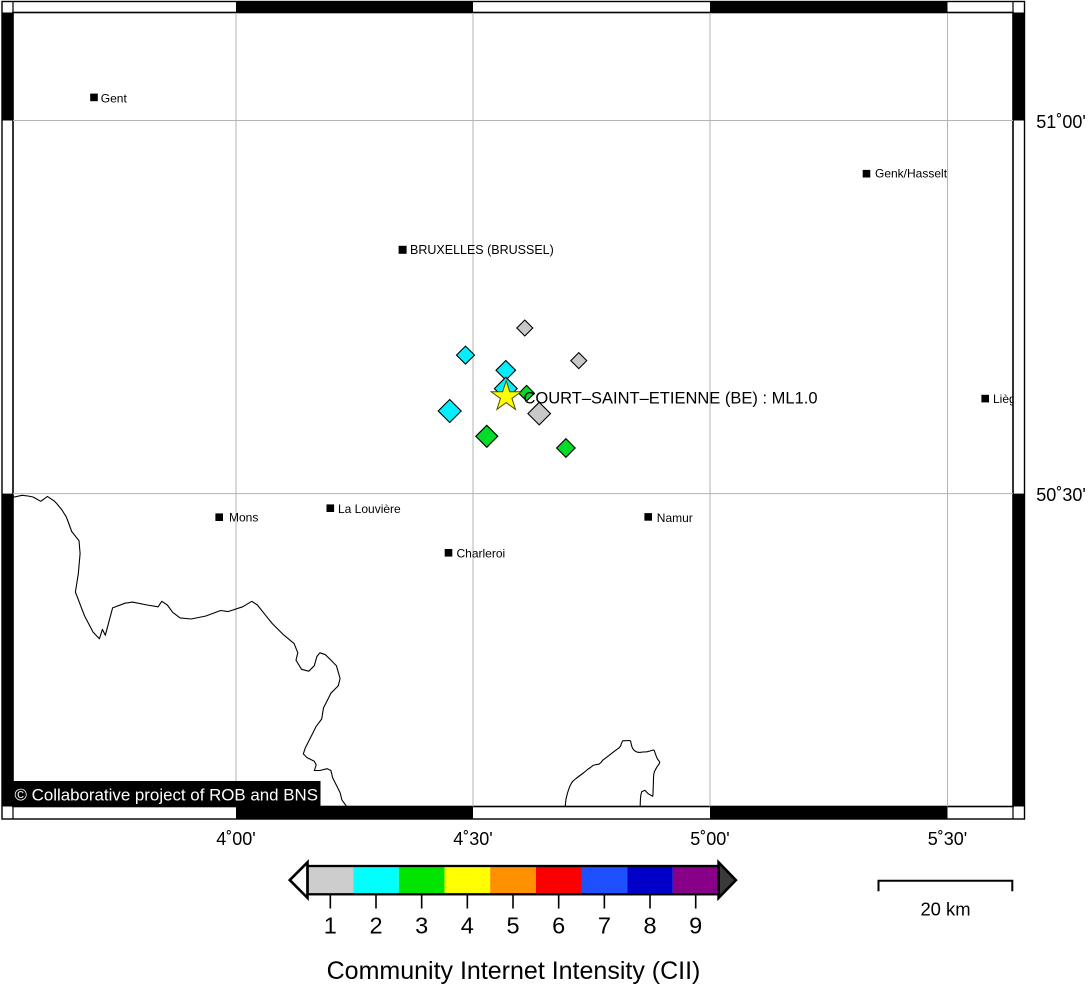 The height and width of the screenshot is (987, 1088). Describe the element at coordinates (675, 518) in the screenshot. I see `svg-text: Namur` at that location.